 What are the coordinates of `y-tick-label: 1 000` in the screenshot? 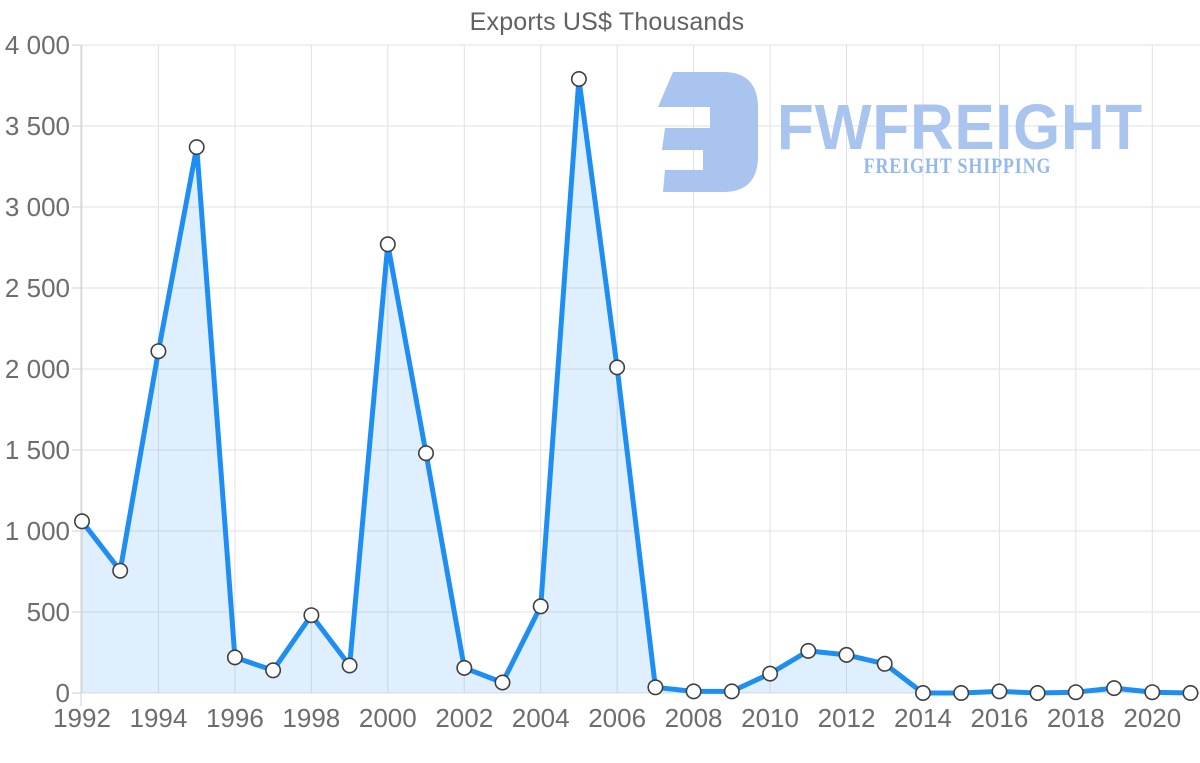 It's located at (37, 531).